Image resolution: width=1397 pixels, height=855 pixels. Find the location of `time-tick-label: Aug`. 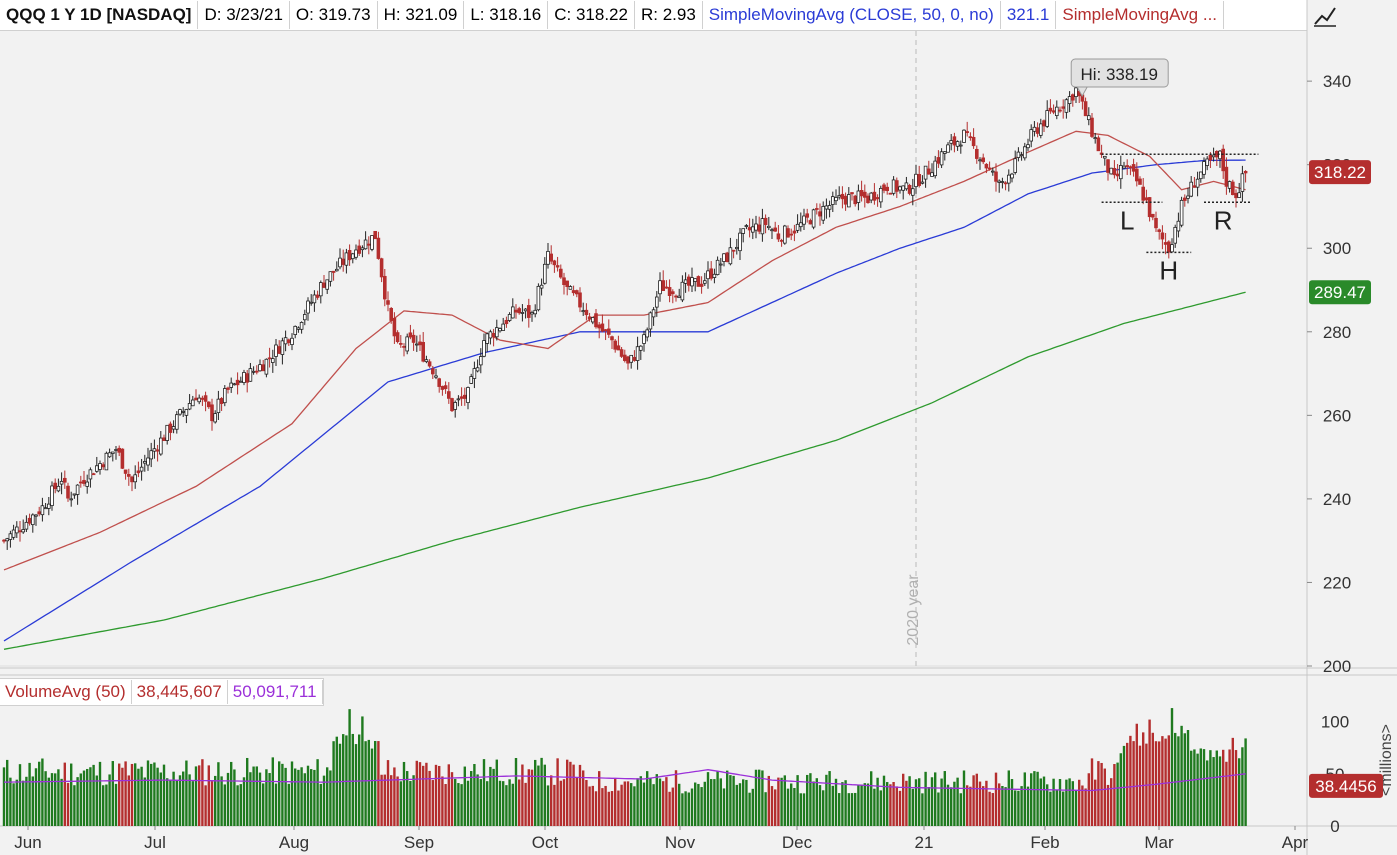

time-tick-label: Aug is located at coordinates (294, 842).